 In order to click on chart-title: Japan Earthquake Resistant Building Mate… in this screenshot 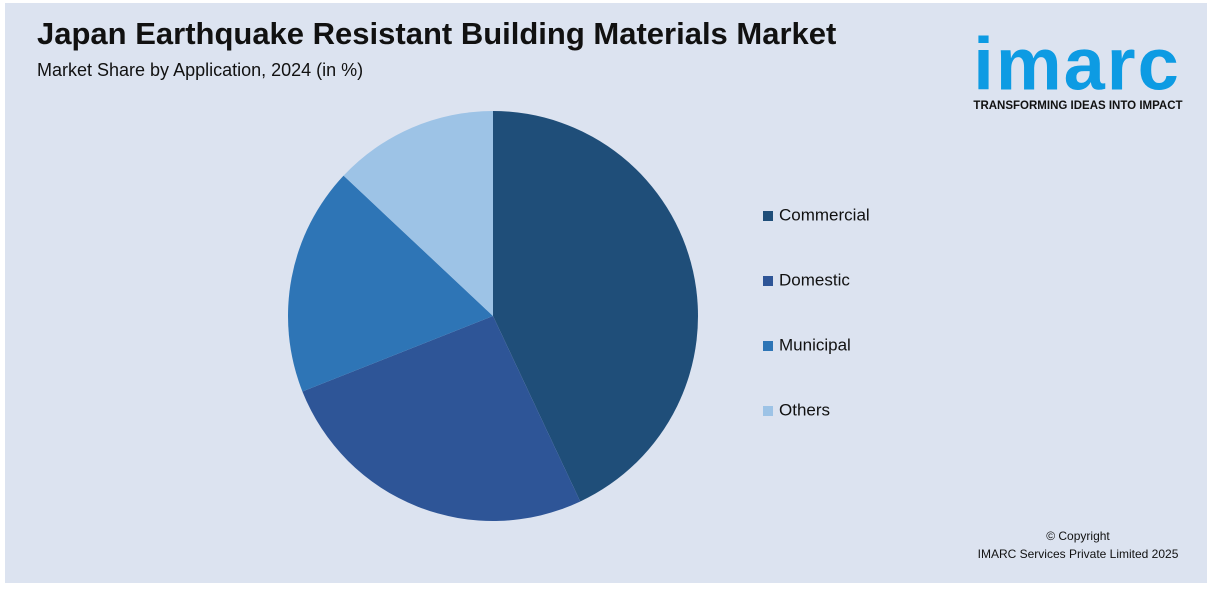, I will do `click(436, 33)`.